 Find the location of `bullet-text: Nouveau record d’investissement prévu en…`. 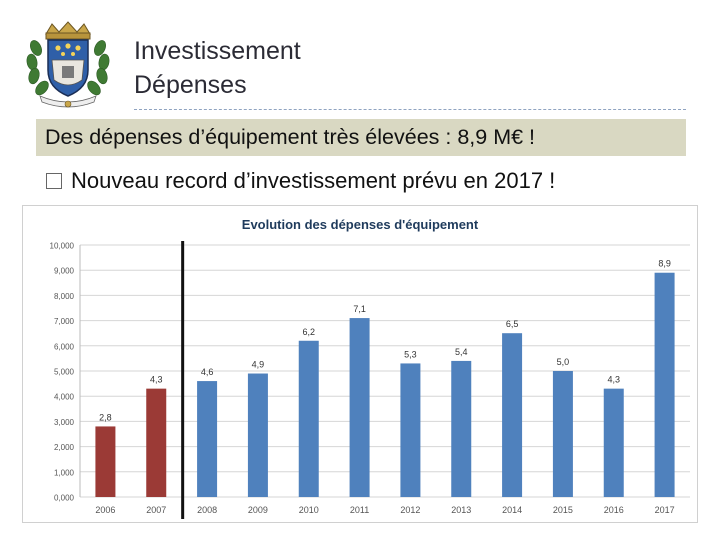

bullet-text: Nouveau record d’investissement prévu en… is located at coordinates (313, 180).